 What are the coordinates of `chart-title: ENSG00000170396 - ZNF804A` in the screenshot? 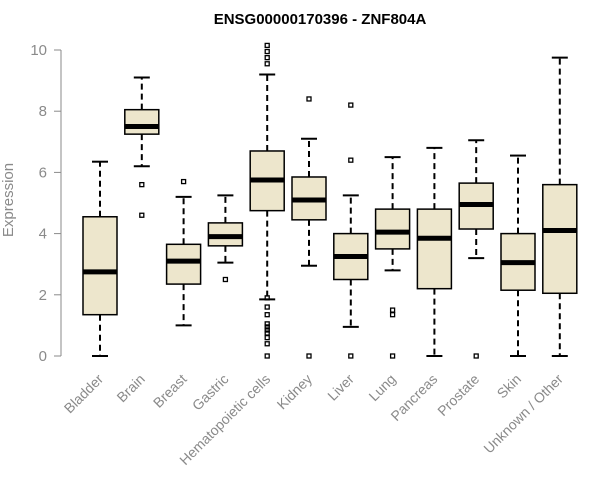 It's located at (320, 19).